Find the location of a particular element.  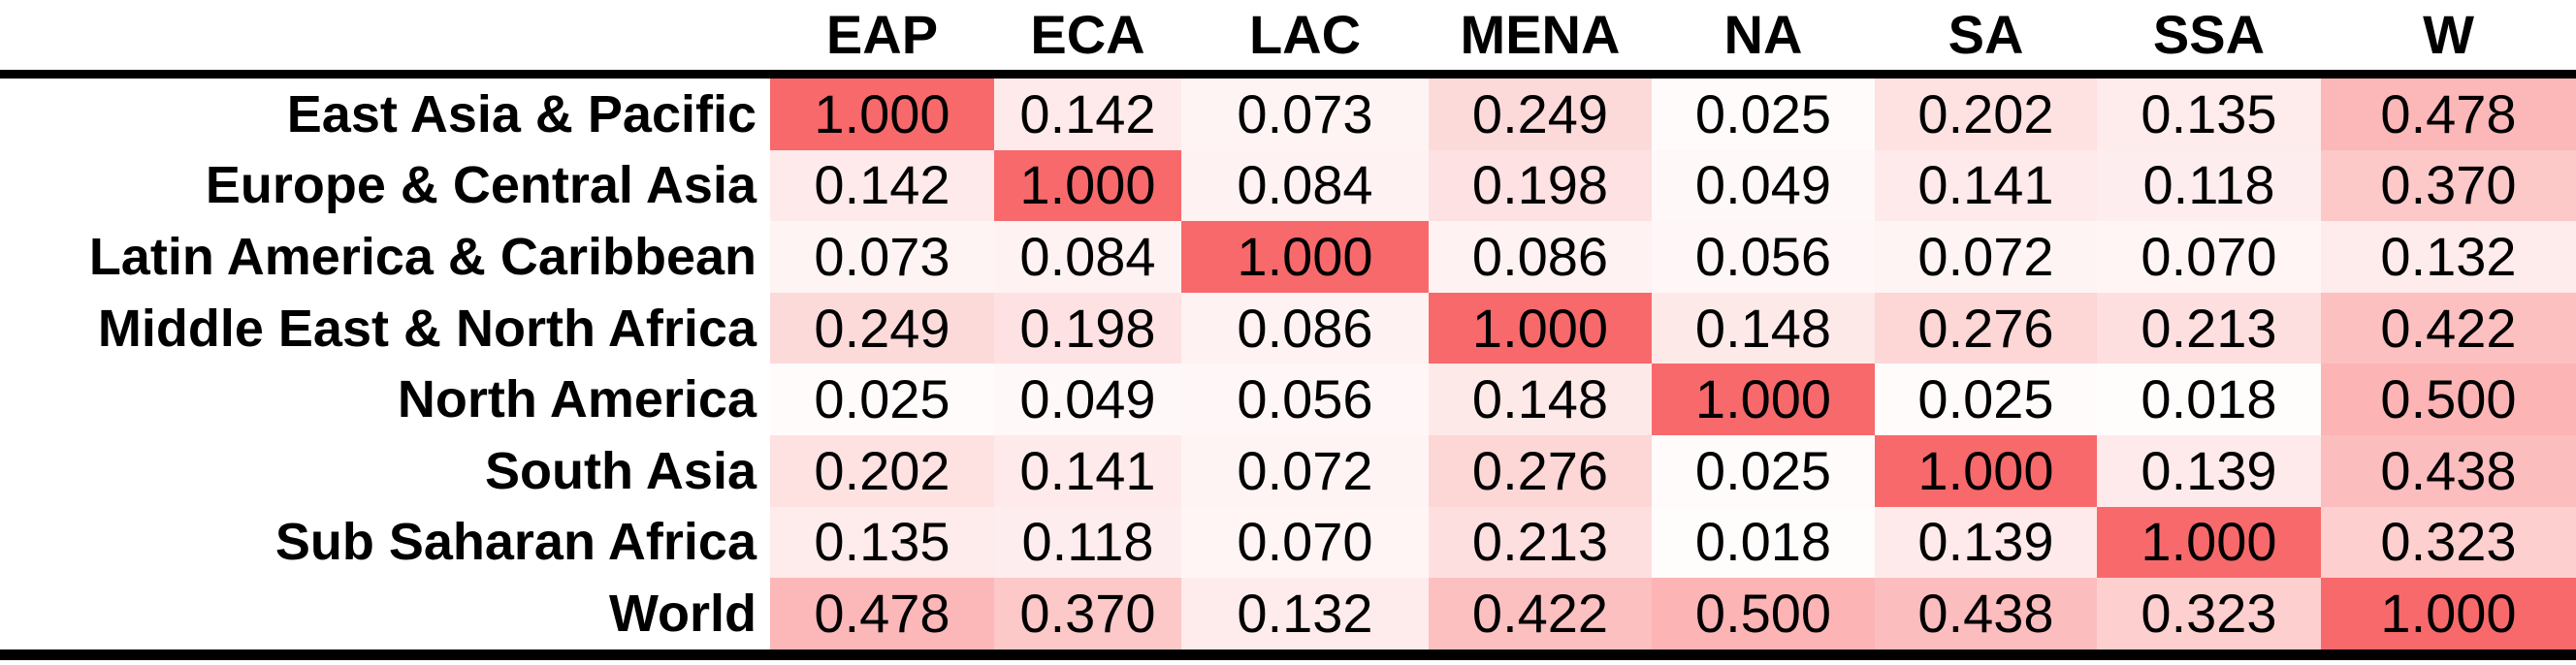

column-header-eap: EAP is located at coordinates (882, 35).